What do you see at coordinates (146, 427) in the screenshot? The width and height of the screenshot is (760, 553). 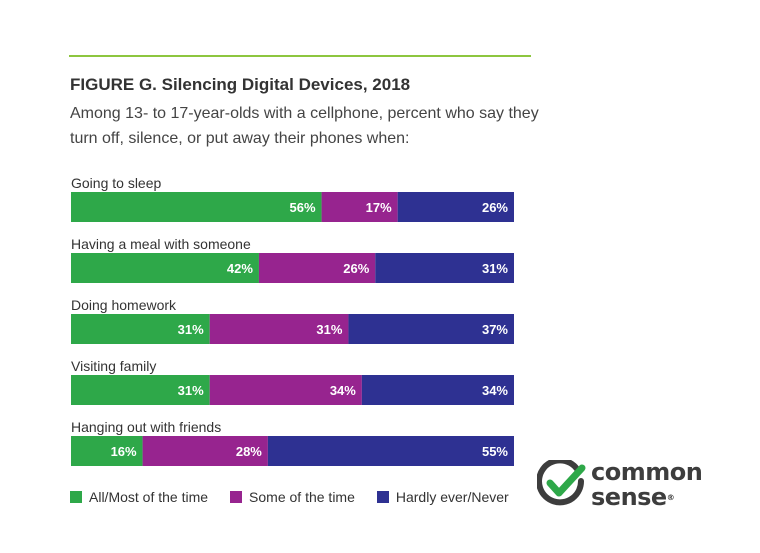 I see `category-label: Hanging out with friends` at bounding box center [146, 427].